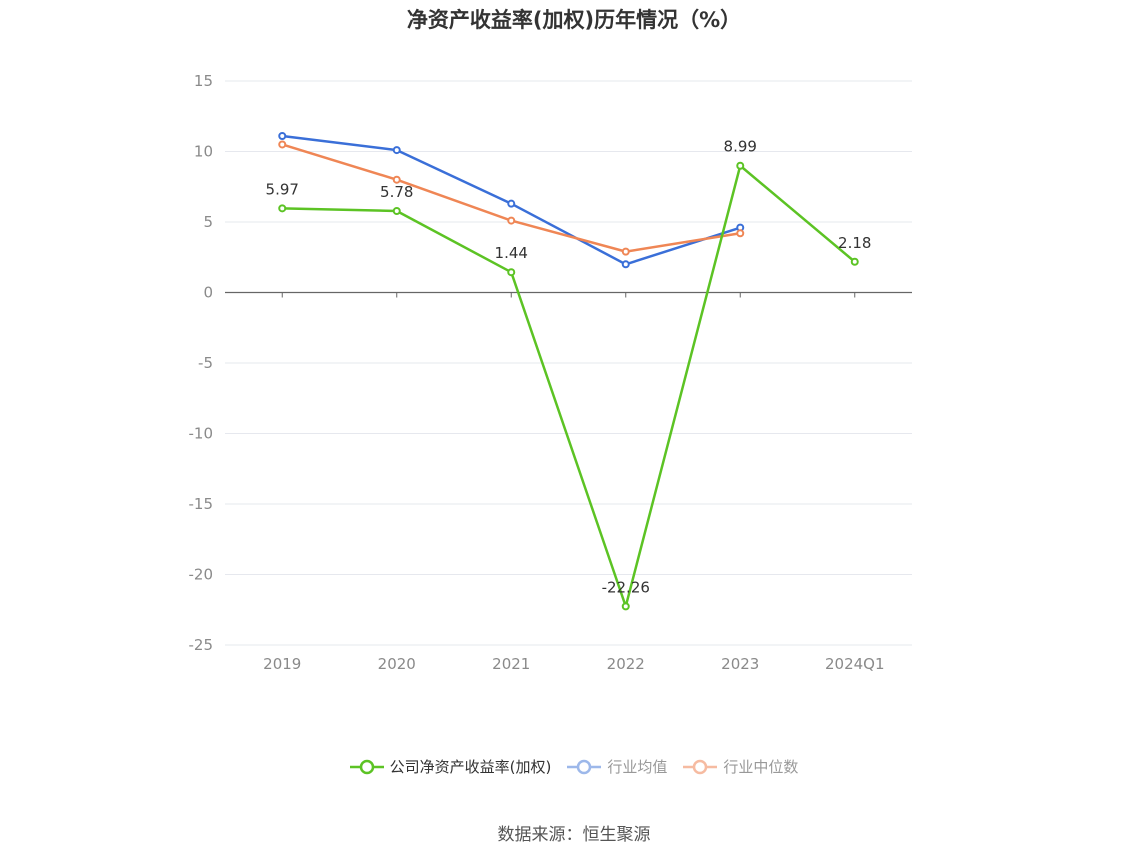  What do you see at coordinates (282, 189) in the screenshot?
I see `data-label: 5.97` at bounding box center [282, 189].